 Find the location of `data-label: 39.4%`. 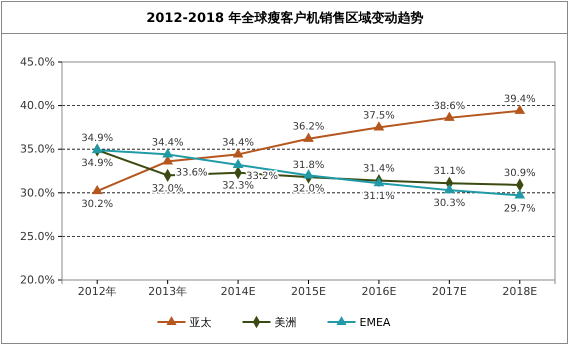

data-label: 39.4% is located at coordinates (520, 99).